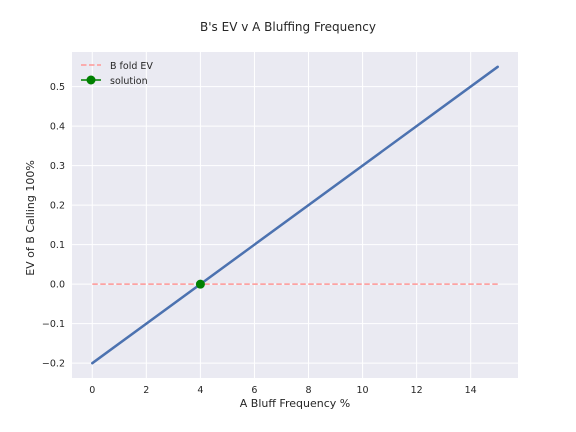  Describe the element at coordinates (57, 245) in the screenshot. I see `y-tick-label: 0.1` at that location.